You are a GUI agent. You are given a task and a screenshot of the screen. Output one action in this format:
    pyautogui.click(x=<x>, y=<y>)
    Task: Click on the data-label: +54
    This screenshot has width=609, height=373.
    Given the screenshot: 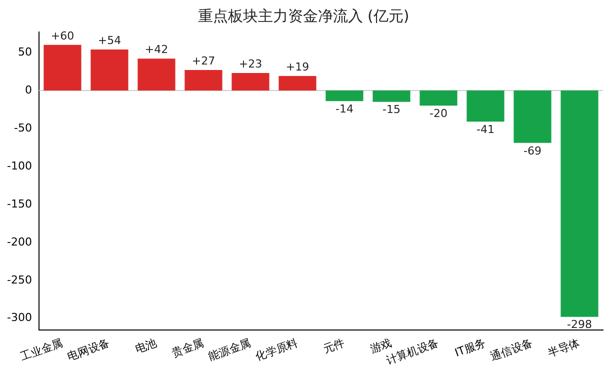 What is the action you would take?
    pyautogui.click(x=110, y=40)
    